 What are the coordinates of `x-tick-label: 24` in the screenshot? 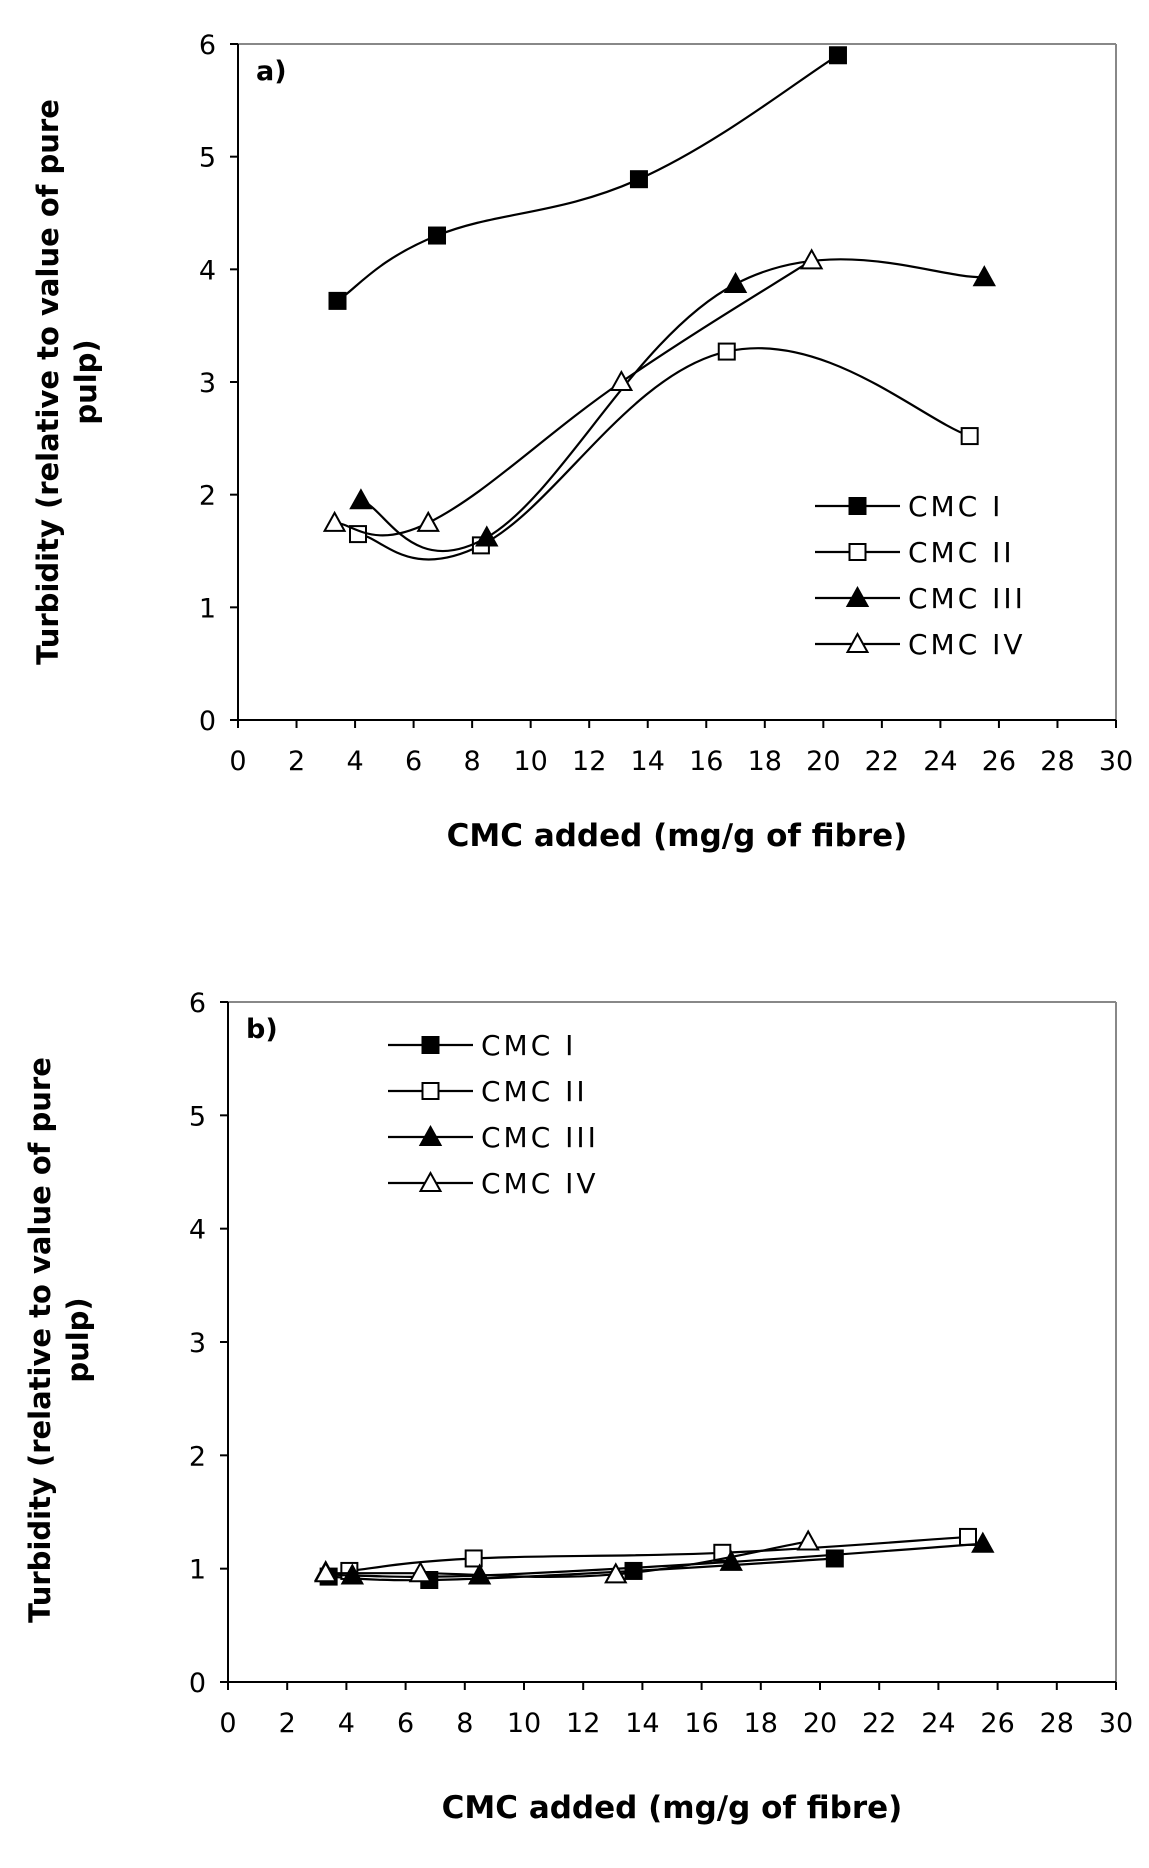 It's located at (940, 761).